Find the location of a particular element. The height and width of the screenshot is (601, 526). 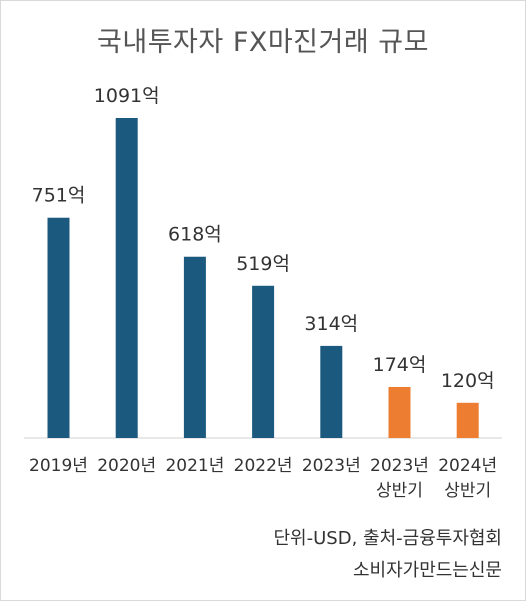

x-tick-label-3: 2022년 is located at coordinates (263, 466).